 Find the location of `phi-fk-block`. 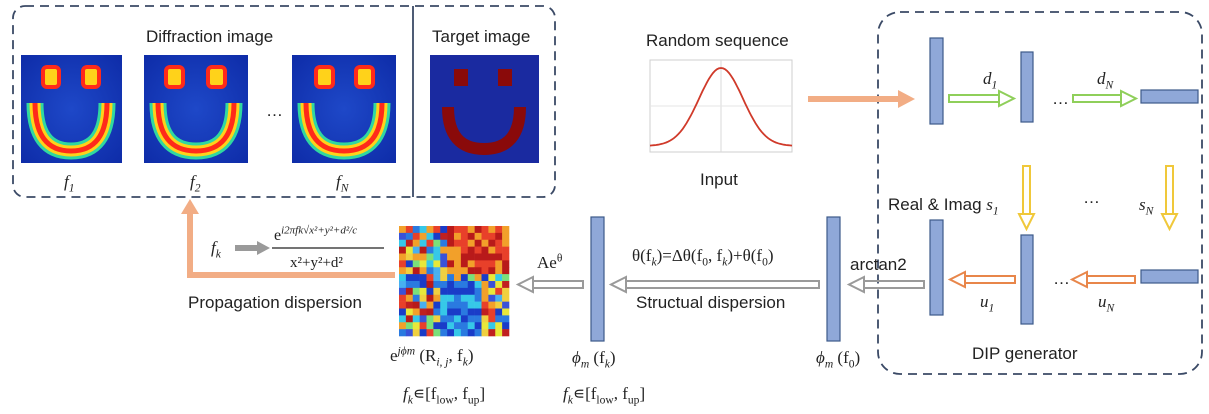

phi-fk-block is located at coordinates (597, 279).